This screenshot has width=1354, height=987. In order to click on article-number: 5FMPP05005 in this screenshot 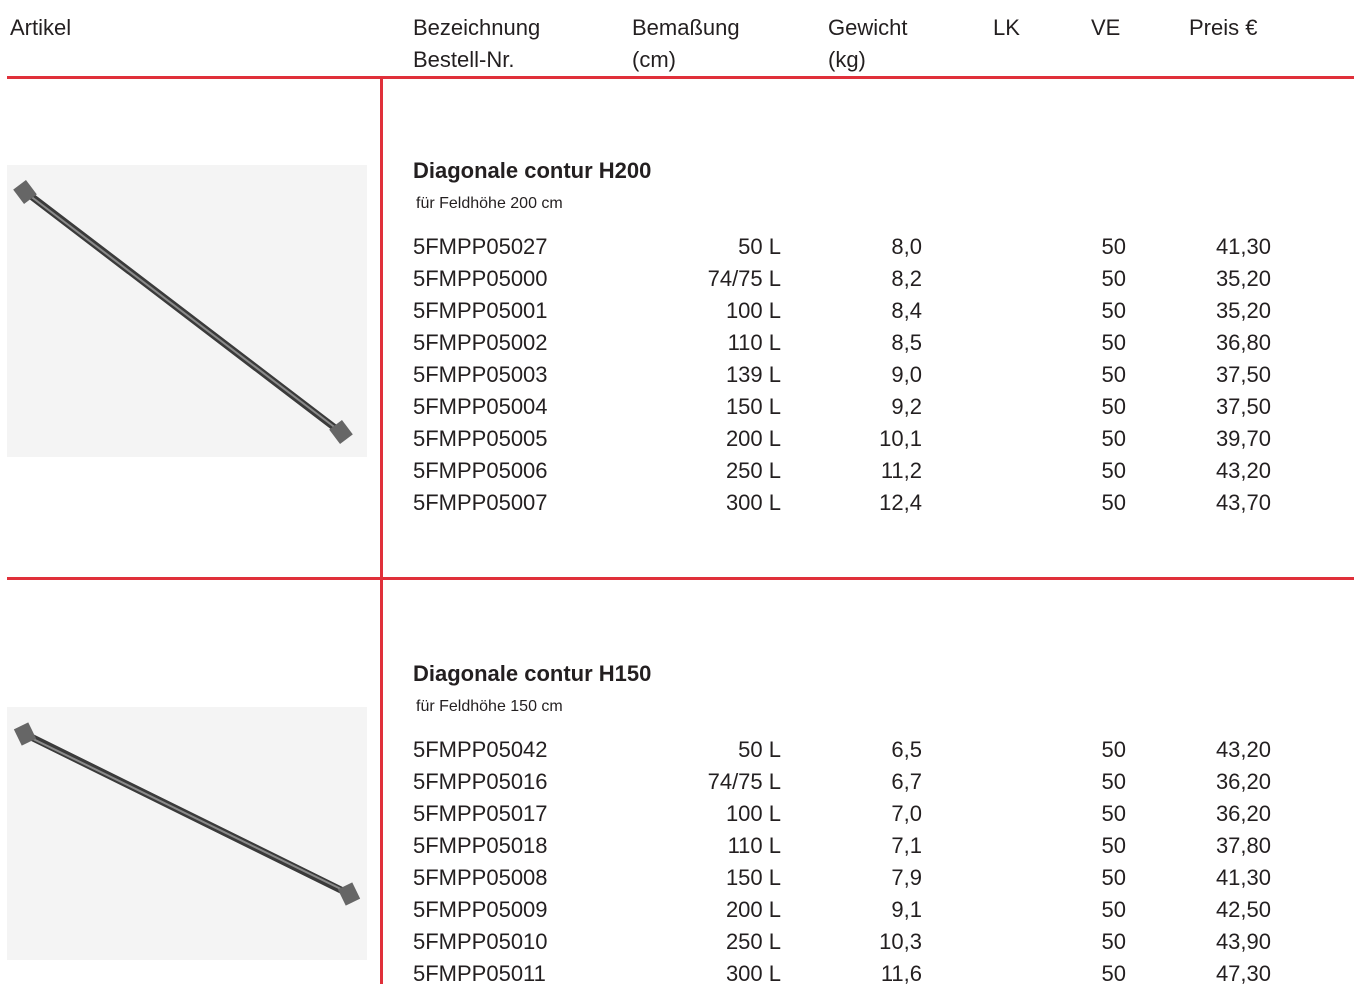, I will do `click(480, 438)`.